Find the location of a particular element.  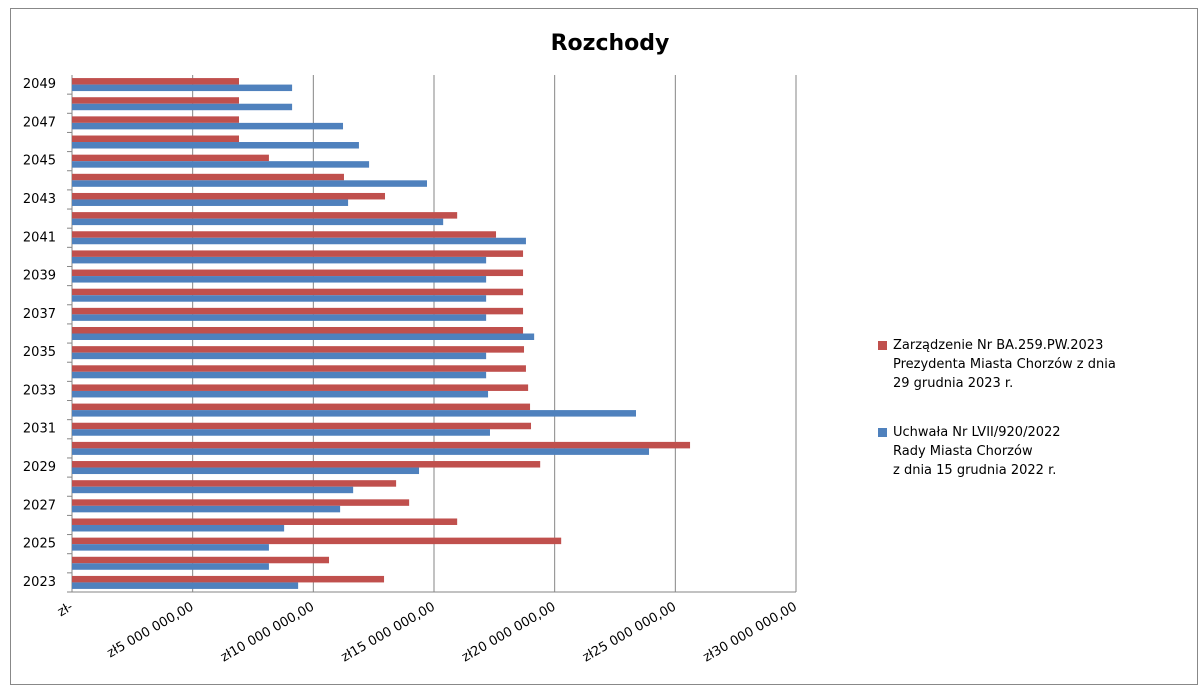

y-tick-label: 2047 is located at coordinates (39, 122).